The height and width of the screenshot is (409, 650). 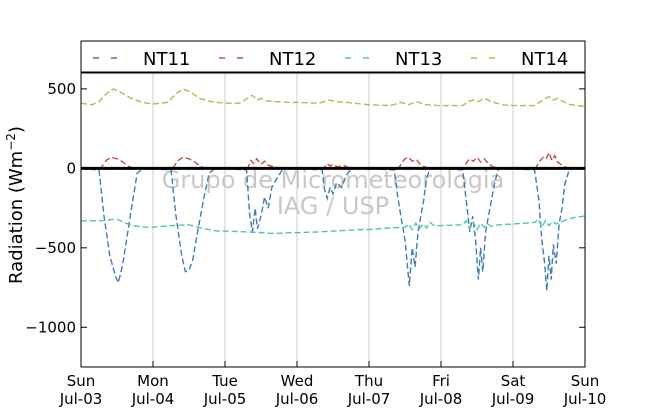 I want to click on x-tick-day-3: Wed, so click(x=297, y=381).